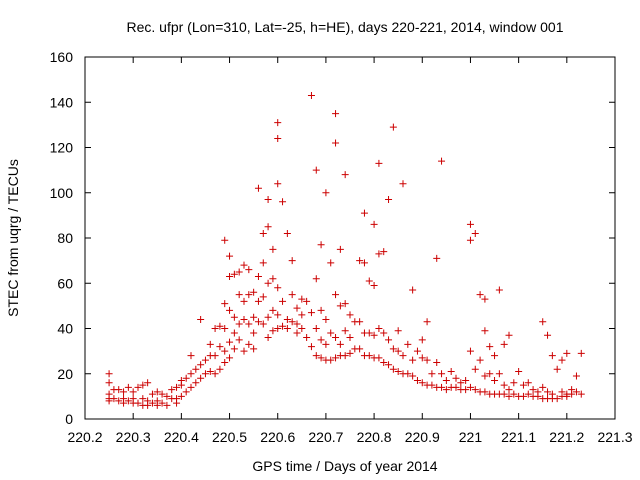 This screenshot has width=640, height=480. I want to click on x-tick-label: 221.3, so click(614, 437).